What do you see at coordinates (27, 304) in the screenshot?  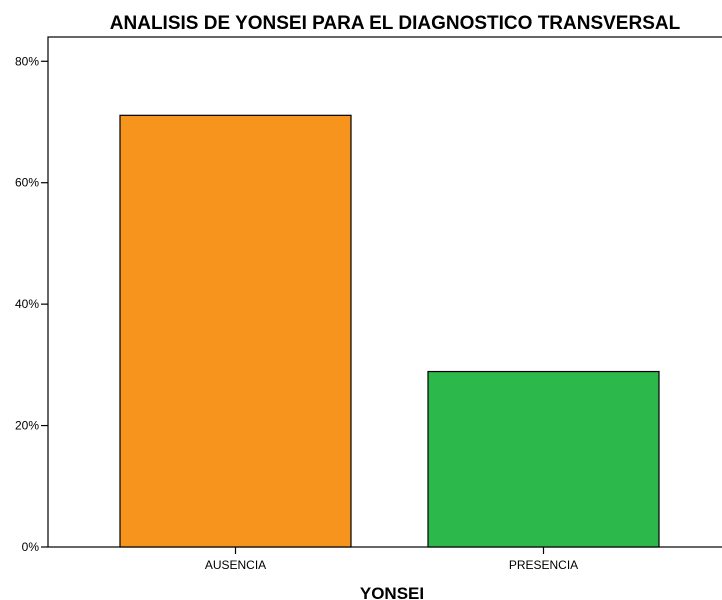 I see `y-tick-label: 40%` at bounding box center [27, 304].